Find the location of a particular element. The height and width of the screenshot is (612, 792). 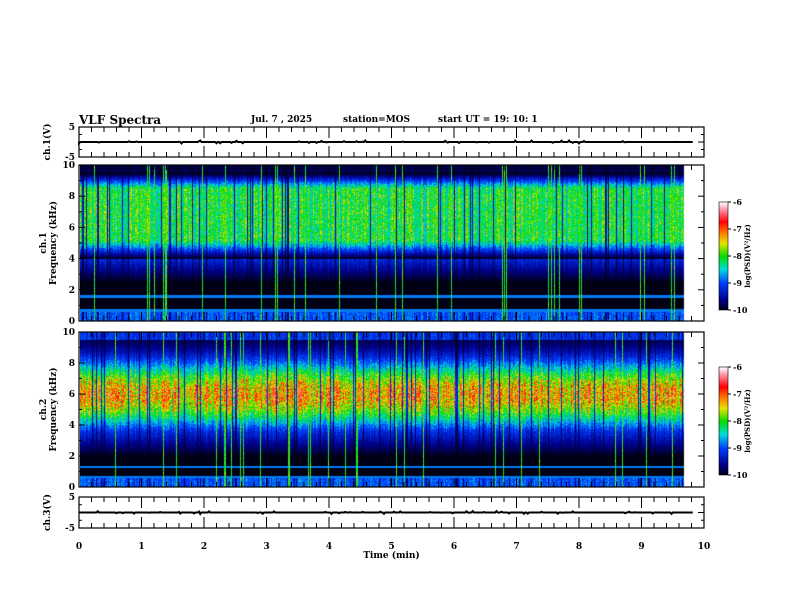

x-tick-label: 0 is located at coordinates (79, 547).